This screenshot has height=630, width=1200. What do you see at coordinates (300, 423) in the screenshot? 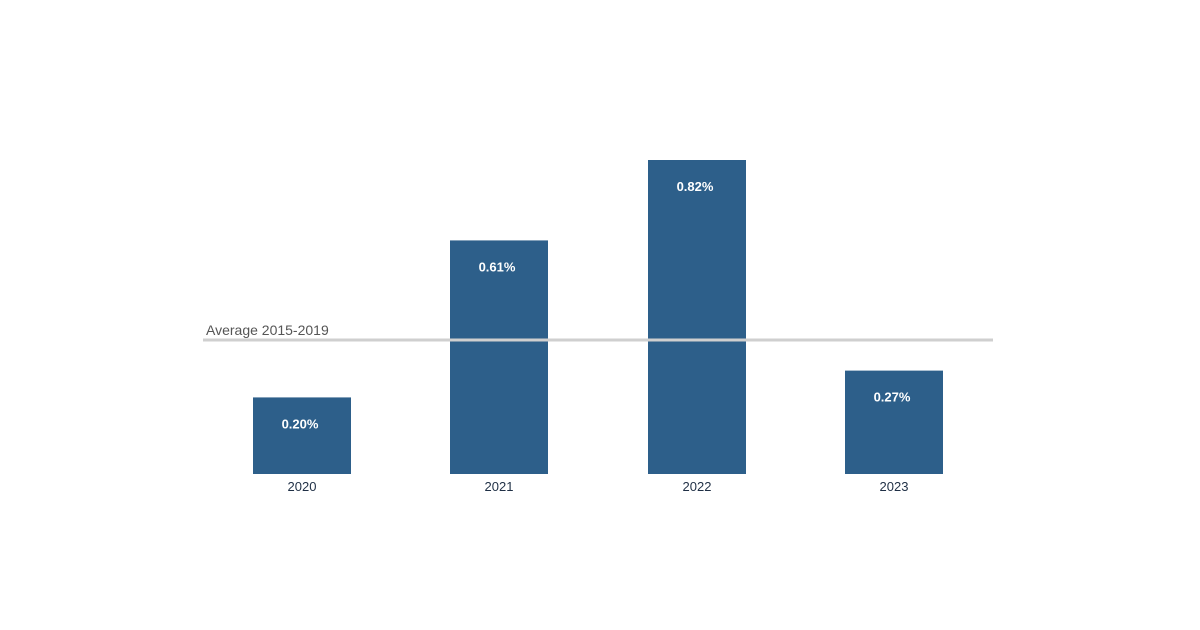
I see `value-label-2020: 0.20%` at bounding box center [300, 423].